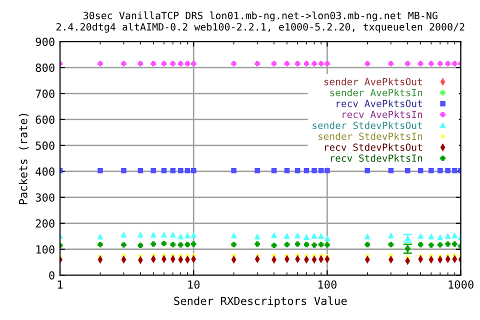  What do you see at coordinates (370, 136) in the screenshot?
I see `legend-label: sender StdevPktsIn` at bounding box center [370, 136].